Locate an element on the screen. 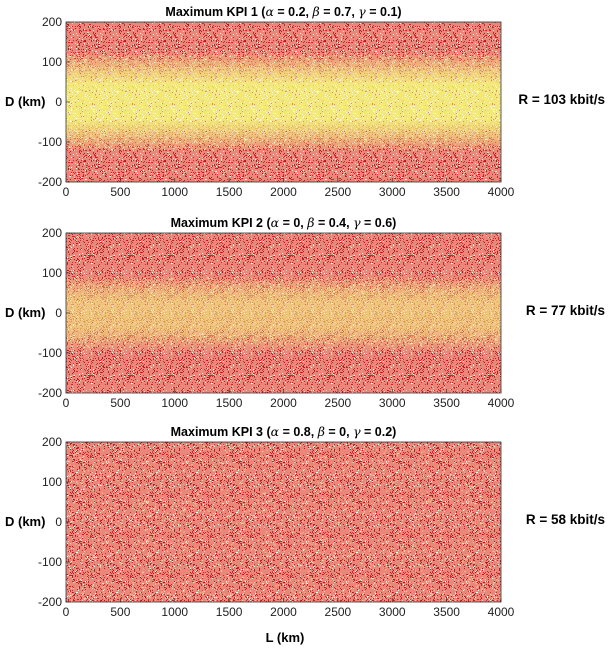 This screenshot has height=651, width=610. rate-label: R = 77 kbit/s is located at coordinates (565, 310).